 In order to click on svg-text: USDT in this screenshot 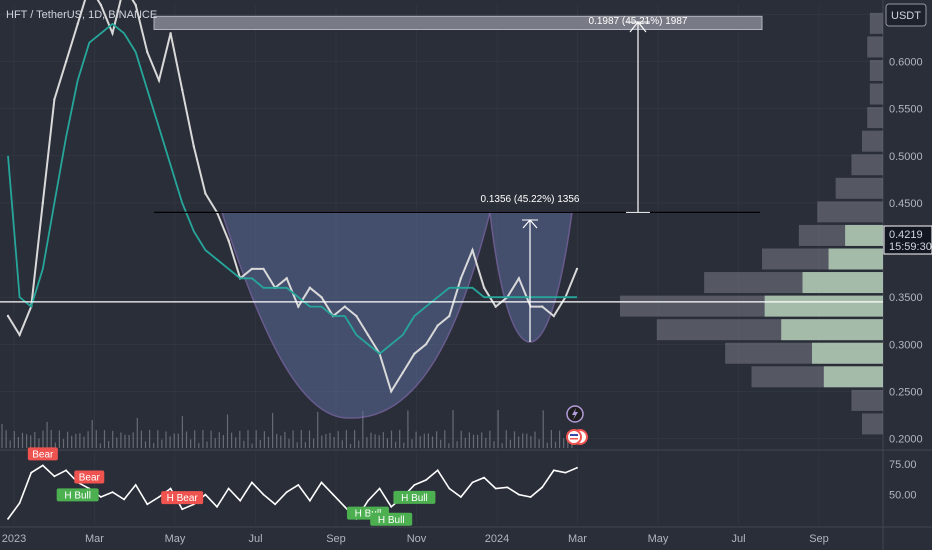, I will do `click(906, 16)`.